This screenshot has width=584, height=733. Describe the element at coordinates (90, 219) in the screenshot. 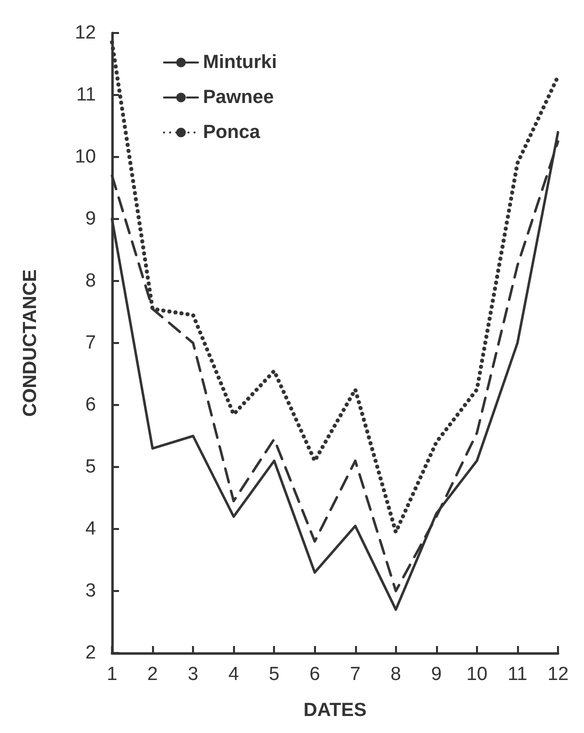

I see `y-tick-label: 9` at that location.